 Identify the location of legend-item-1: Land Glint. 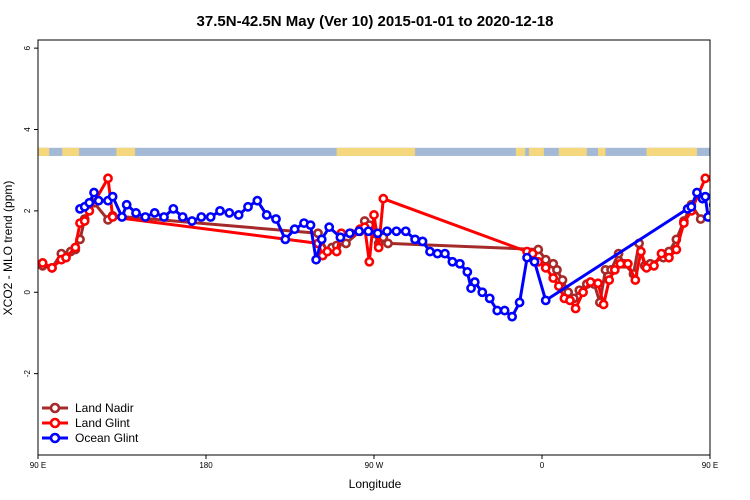
(86, 423).